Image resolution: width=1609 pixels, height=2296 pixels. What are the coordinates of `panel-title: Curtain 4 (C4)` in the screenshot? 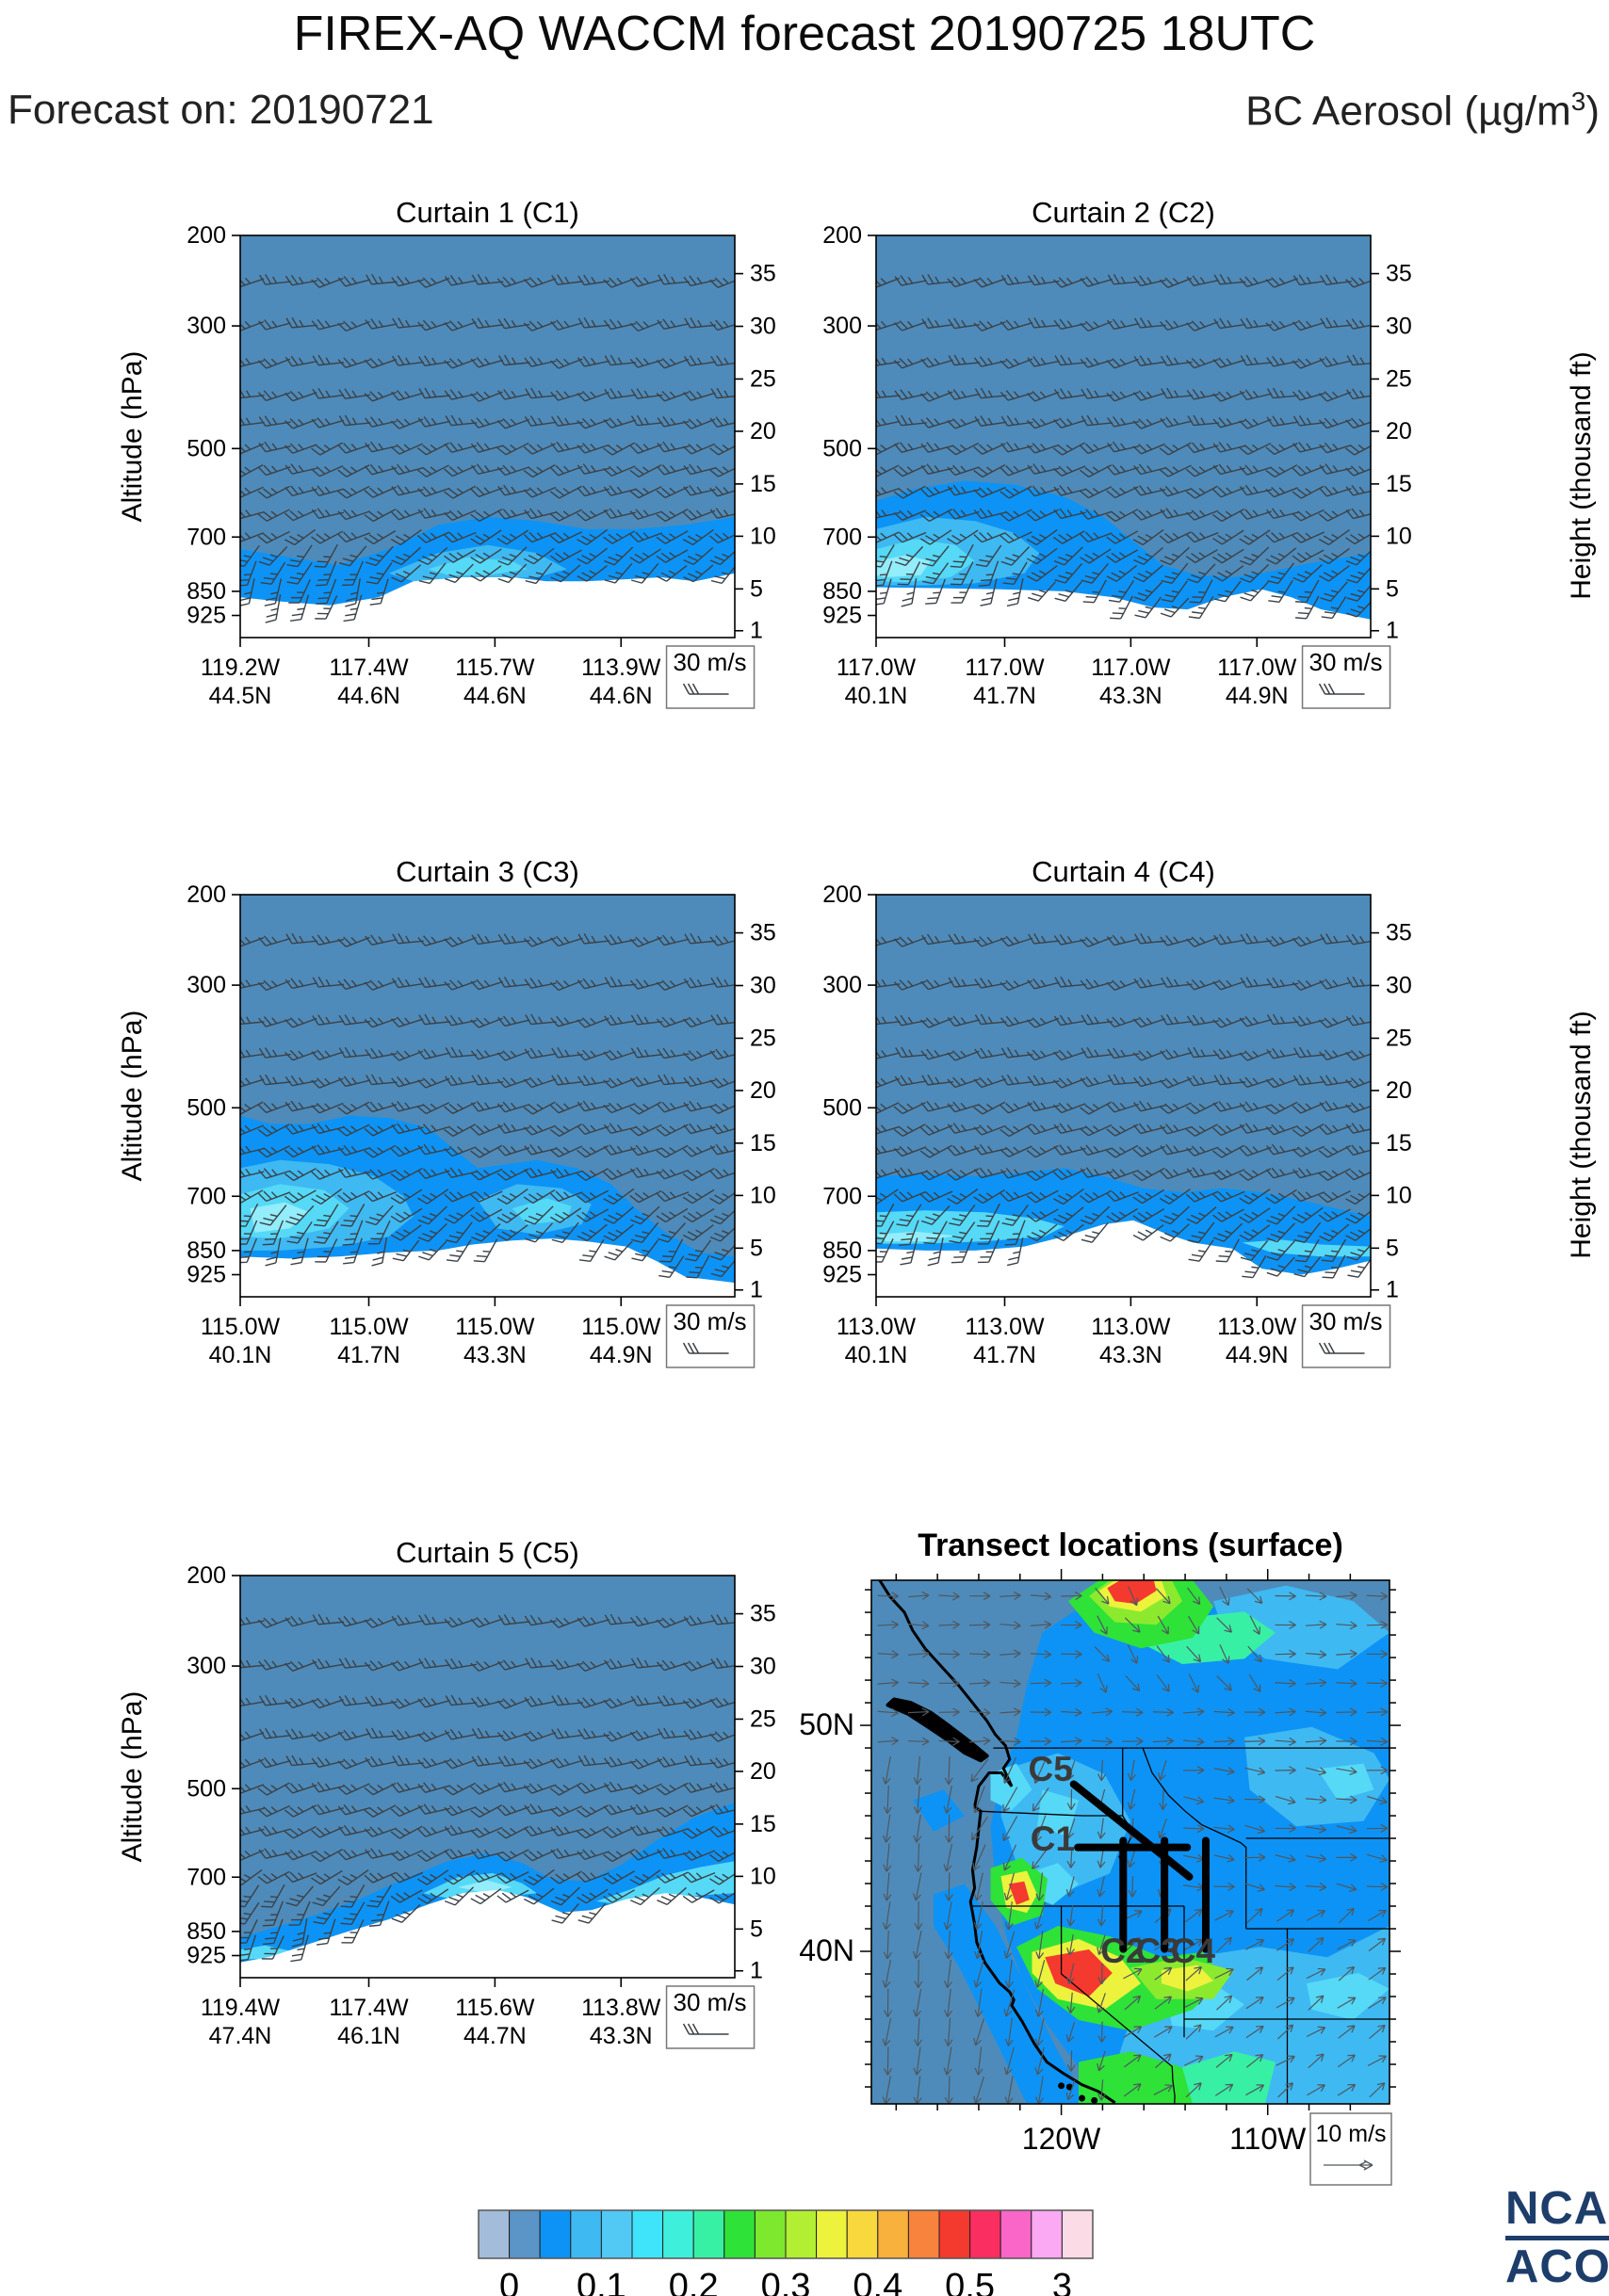 It's located at (1123, 871).